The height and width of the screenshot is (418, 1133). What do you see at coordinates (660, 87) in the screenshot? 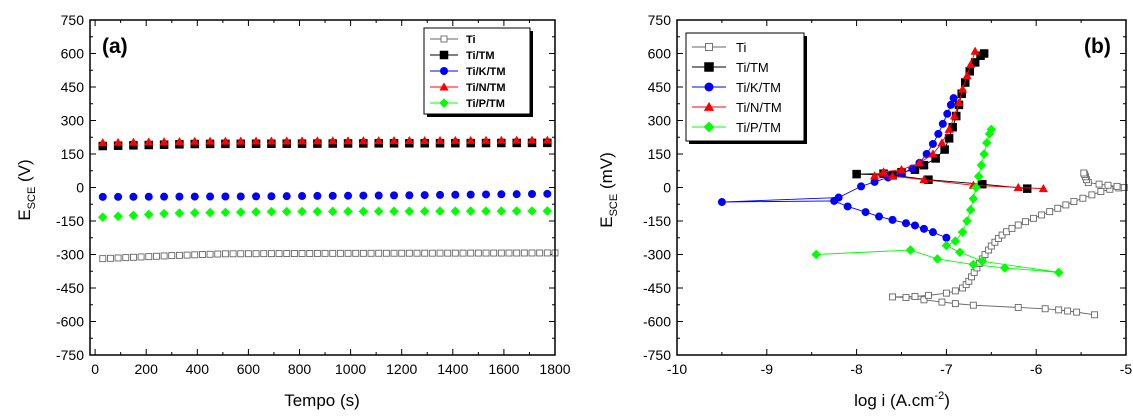
I see `panel-b-y-tick-label: 450` at bounding box center [660, 87].